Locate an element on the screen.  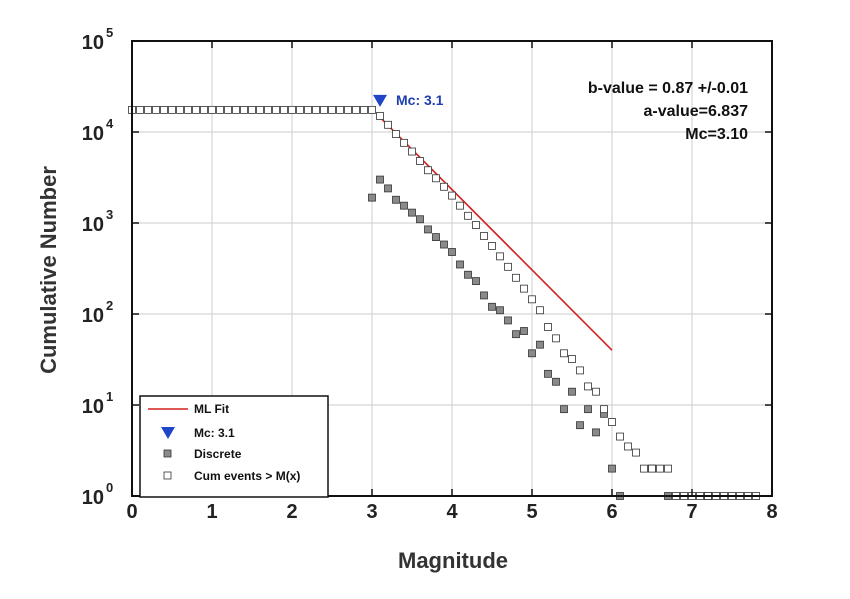
y-tick-label: 10 5 is located at coordinates (97, 39).